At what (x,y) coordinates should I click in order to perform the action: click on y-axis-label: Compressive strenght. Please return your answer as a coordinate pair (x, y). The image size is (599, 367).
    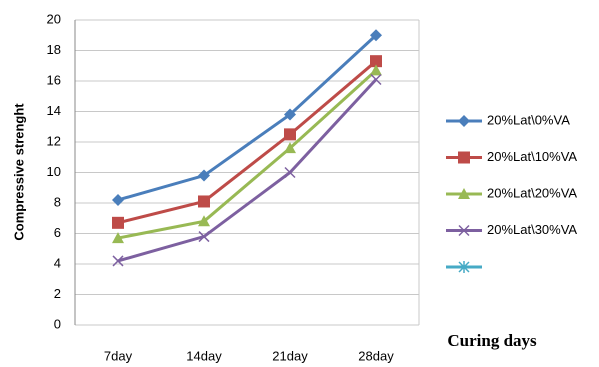
    Looking at the image, I should click on (18, 172).